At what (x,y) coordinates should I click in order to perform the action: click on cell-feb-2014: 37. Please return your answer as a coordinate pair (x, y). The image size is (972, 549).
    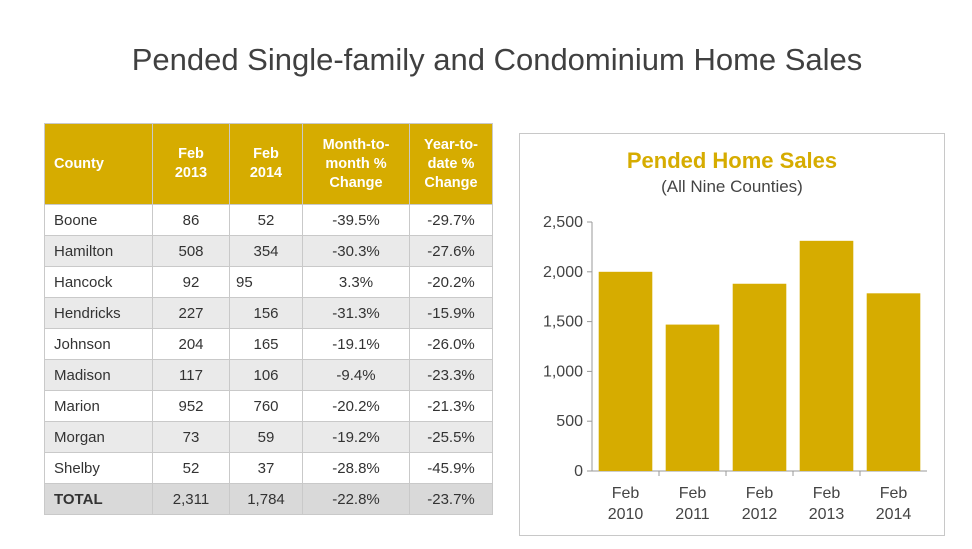
    Looking at the image, I should click on (266, 468).